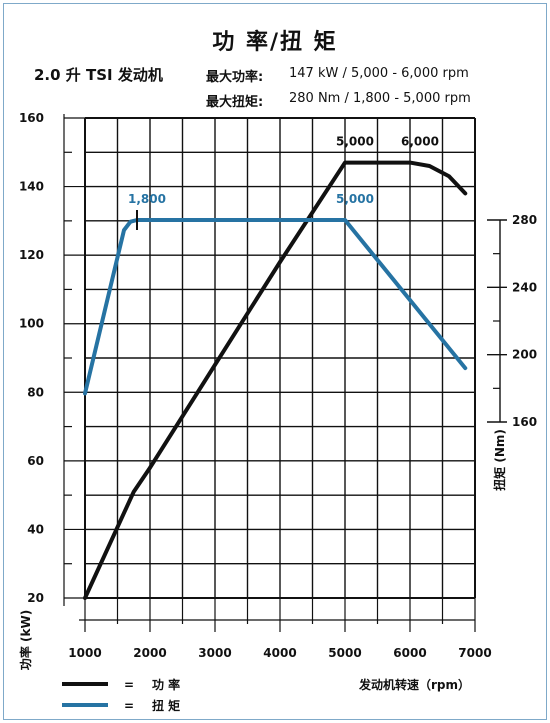 The image size is (550, 723). What do you see at coordinates (235, 77) in the screenshot?
I see `max-power-label: 最大功率:` at bounding box center [235, 77].